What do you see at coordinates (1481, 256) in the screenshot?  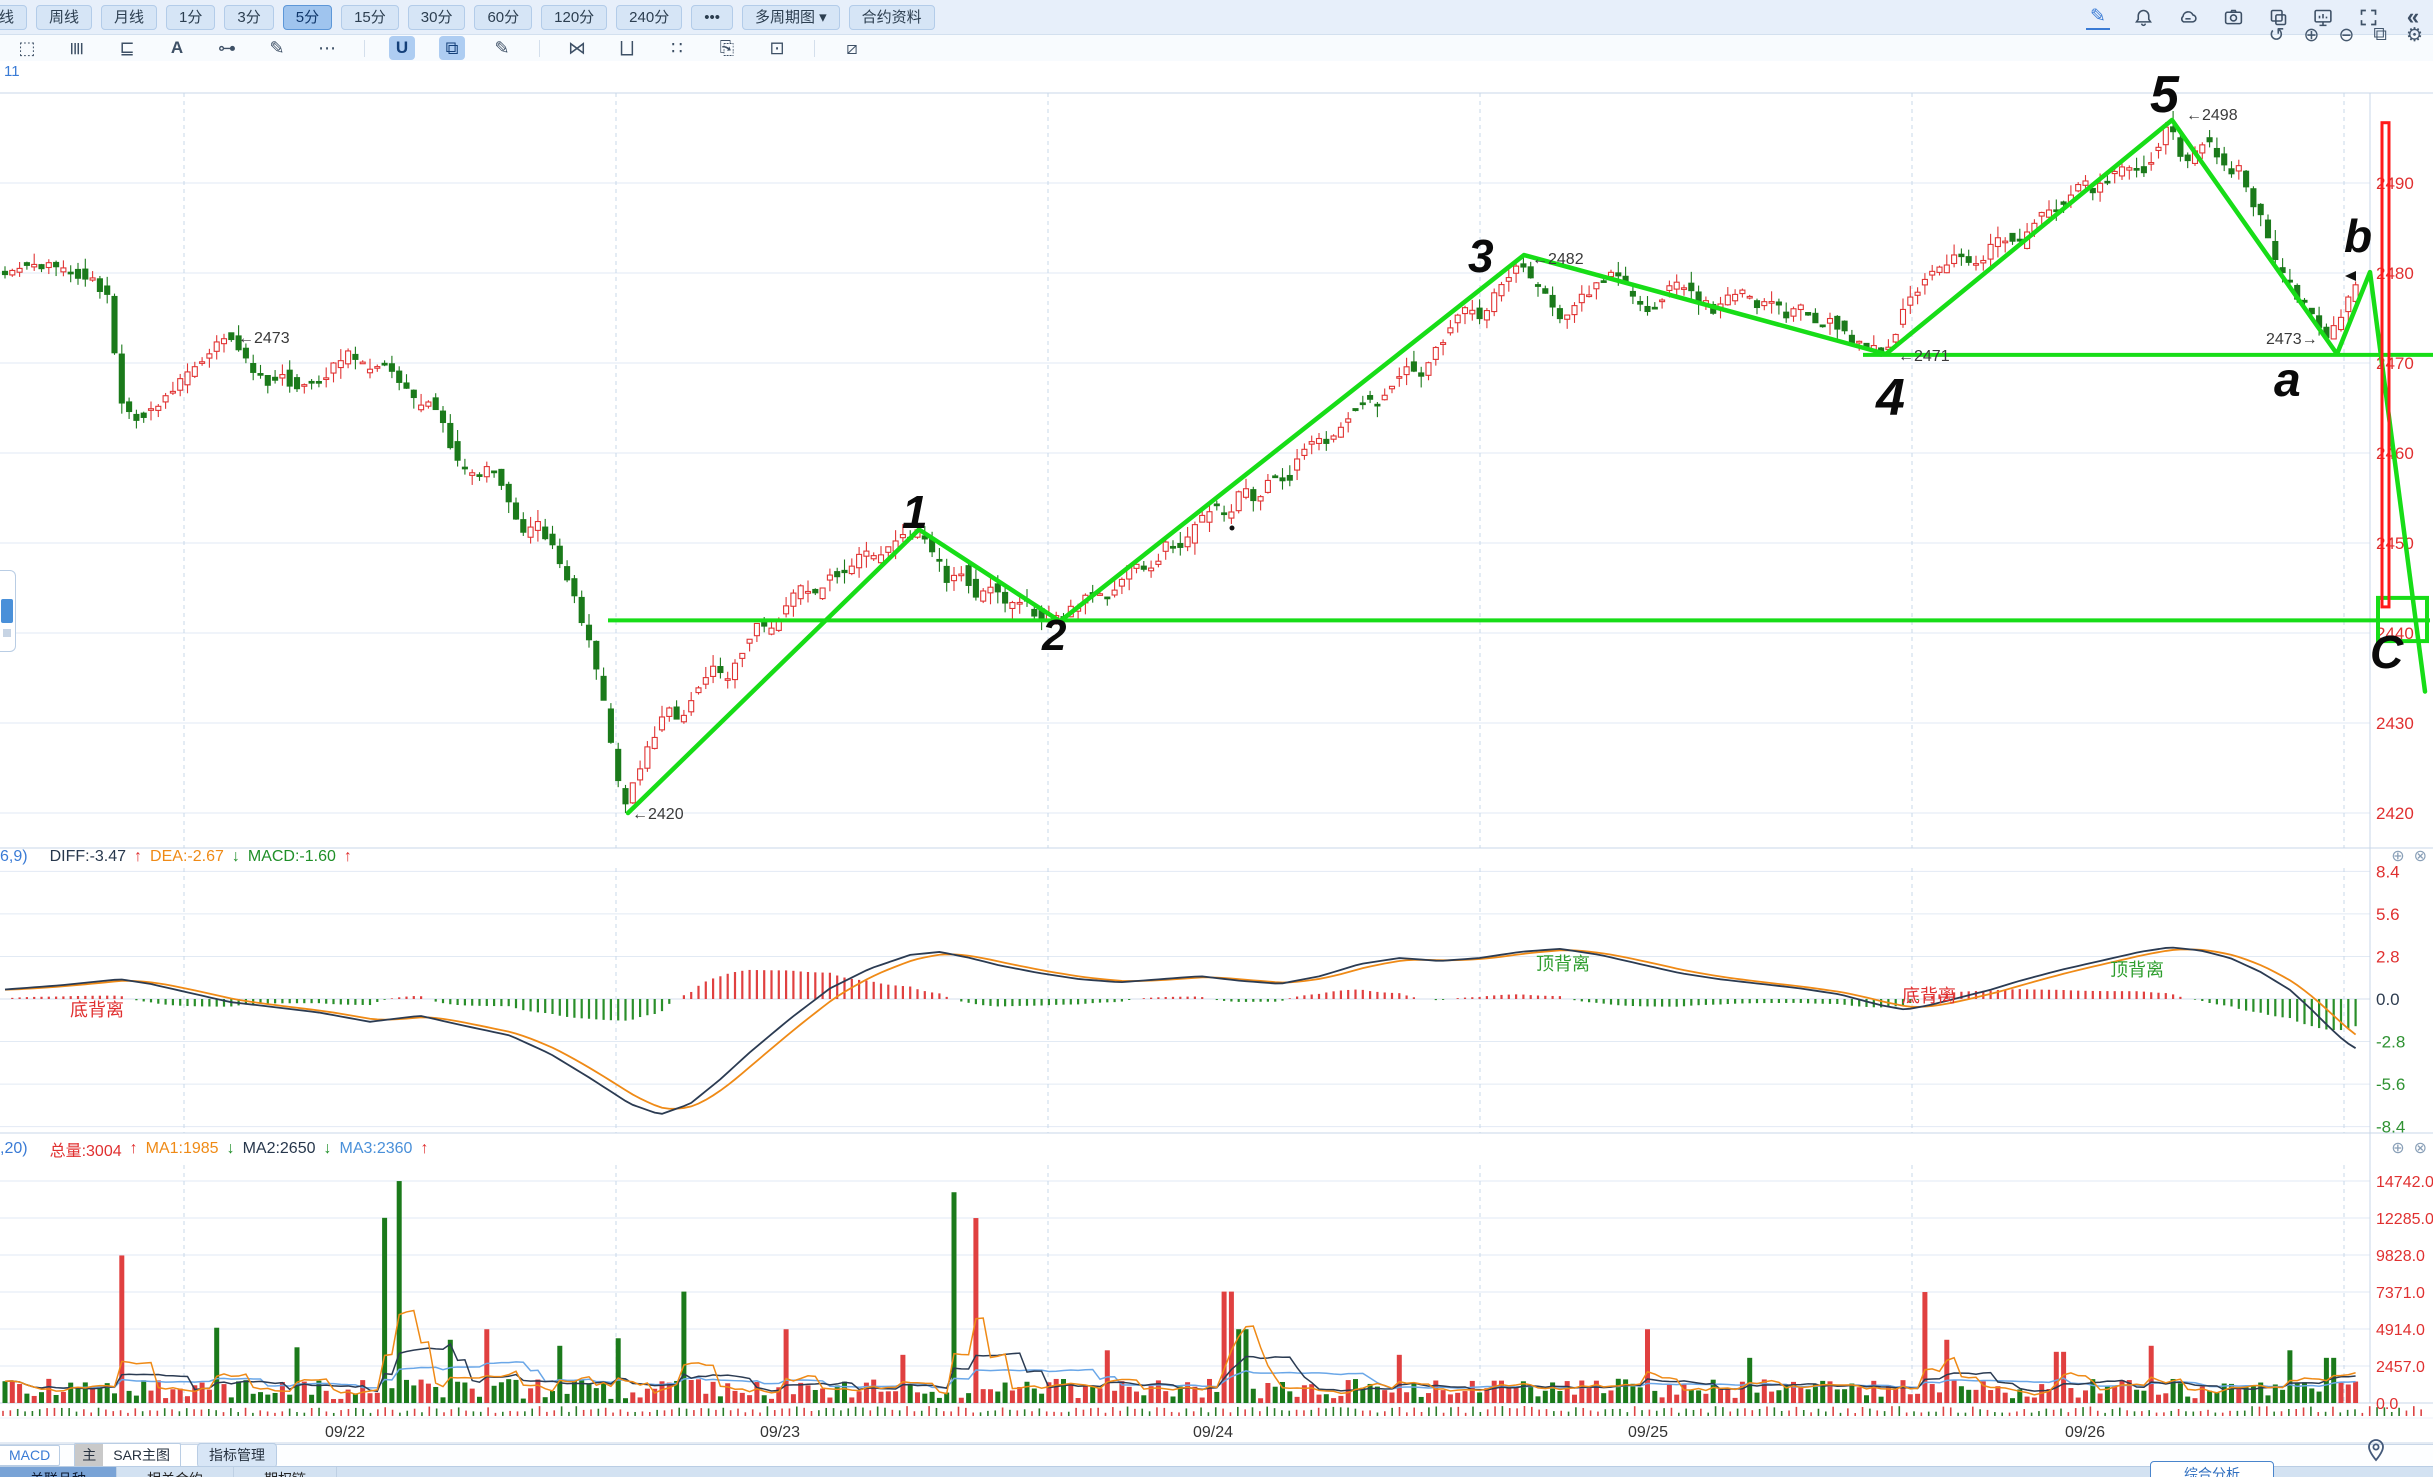 I see `svg-text: 3` at bounding box center [1481, 256].